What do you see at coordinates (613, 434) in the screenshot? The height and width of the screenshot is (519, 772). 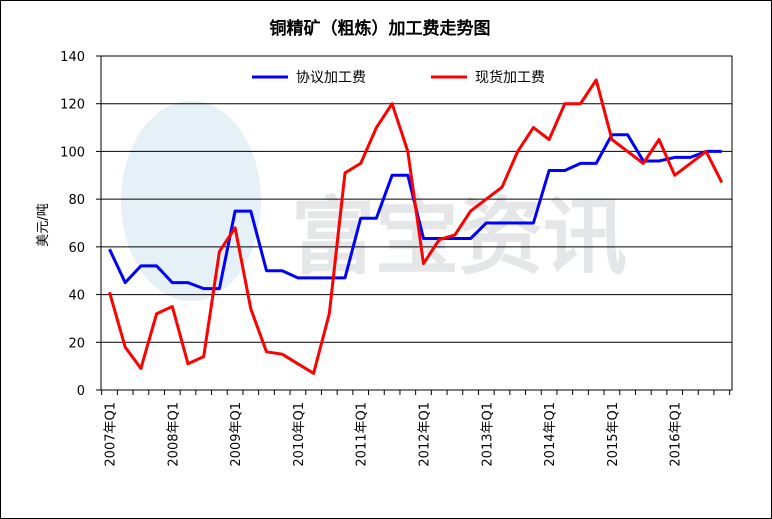 I see `x-tick-label: 2015年Q1` at bounding box center [613, 434].